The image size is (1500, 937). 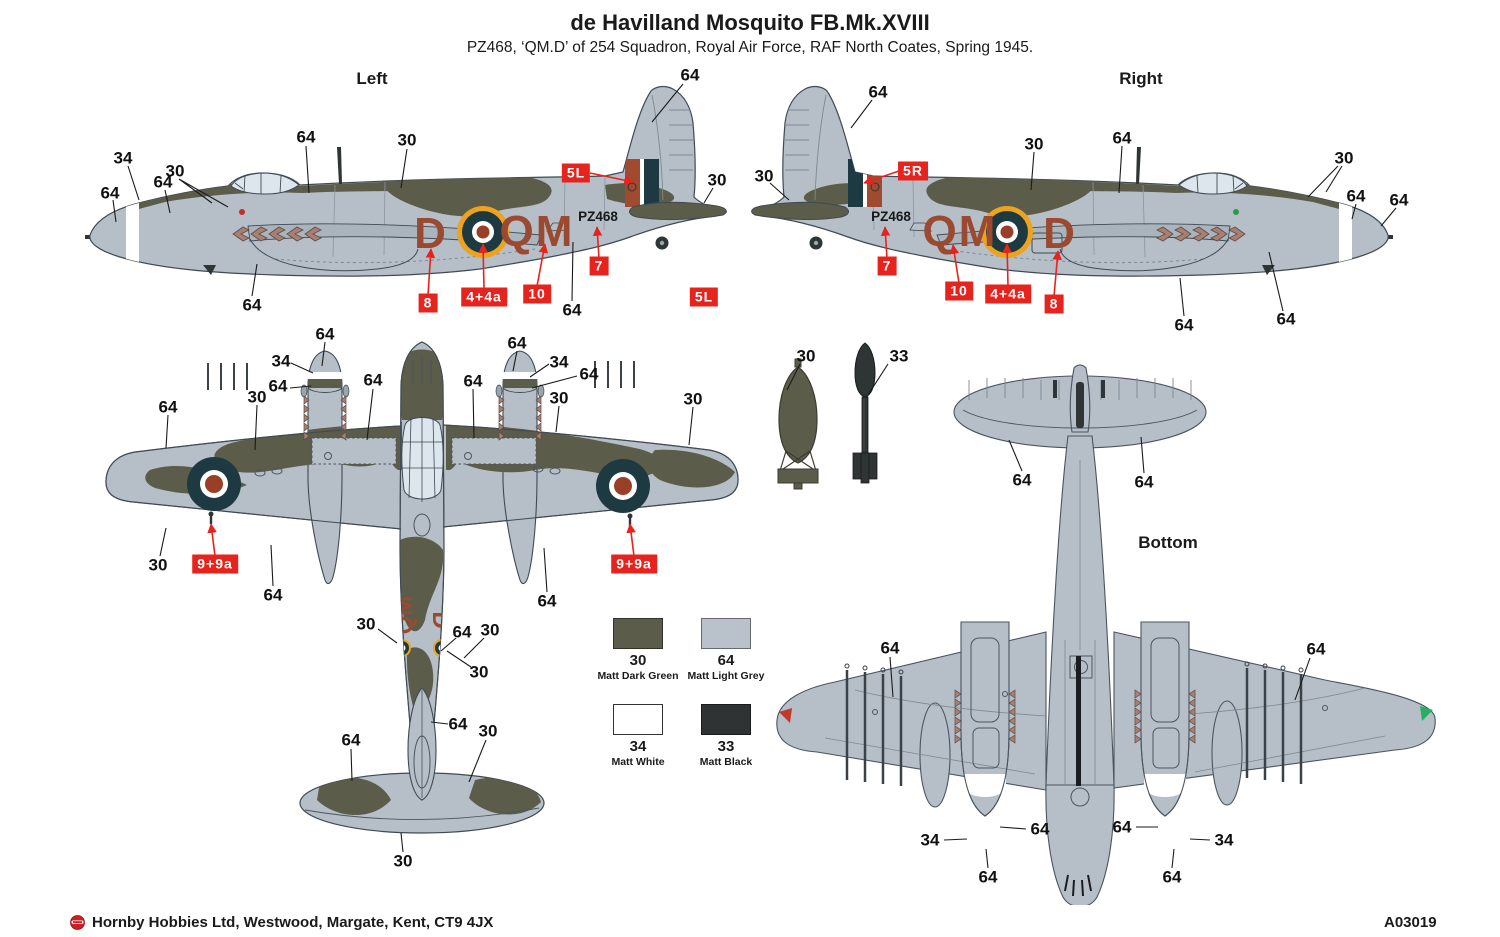 What do you see at coordinates (726, 650) in the screenshot?
I see `legend-chip-64: 64 Matt Light Grey` at bounding box center [726, 650].